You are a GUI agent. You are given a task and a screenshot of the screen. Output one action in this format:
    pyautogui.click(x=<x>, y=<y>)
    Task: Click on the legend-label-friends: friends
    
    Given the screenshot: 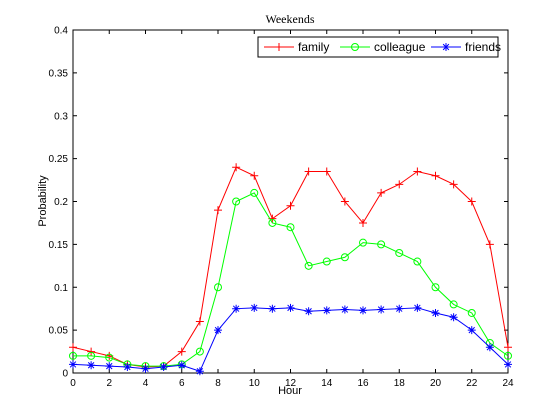 What is the action you would take?
    pyautogui.click(x=483, y=47)
    